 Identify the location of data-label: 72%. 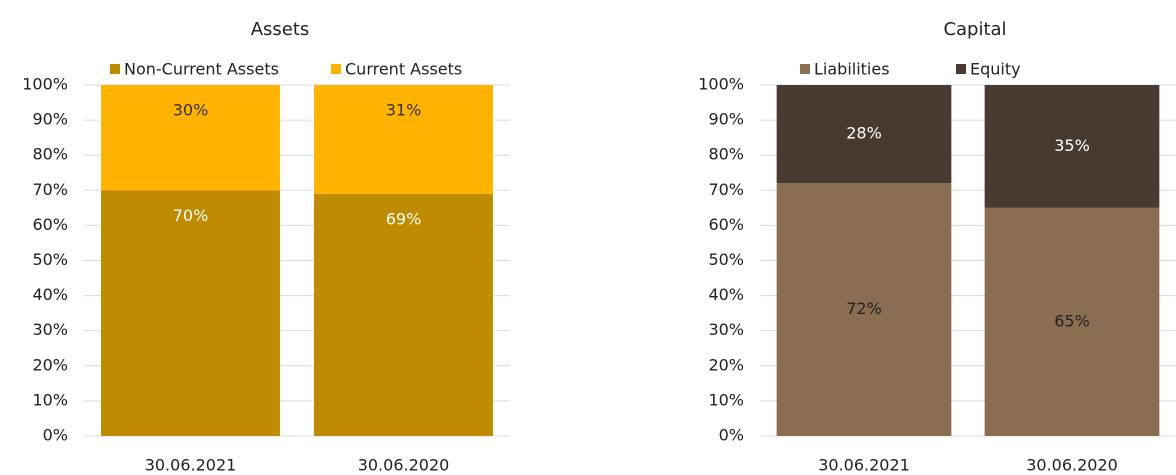
(864, 308).